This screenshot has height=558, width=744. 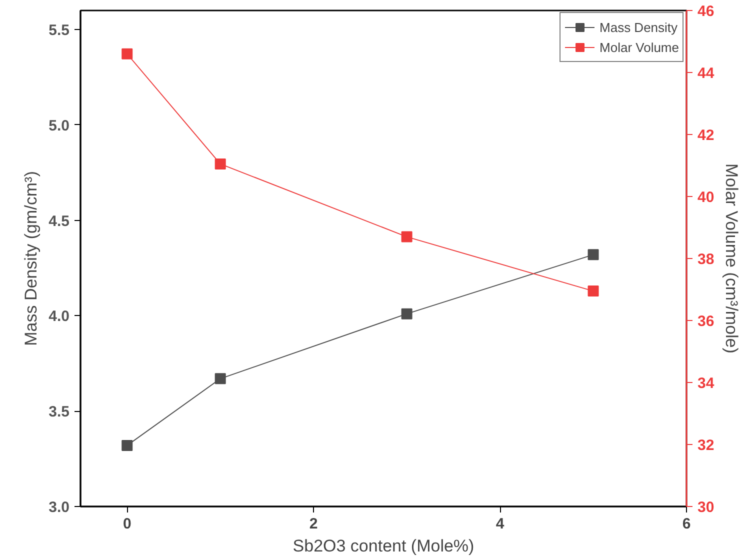 What do you see at coordinates (59, 317) in the screenshot?
I see `y-tick-label: 4.0` at bounding box center [59, 317].